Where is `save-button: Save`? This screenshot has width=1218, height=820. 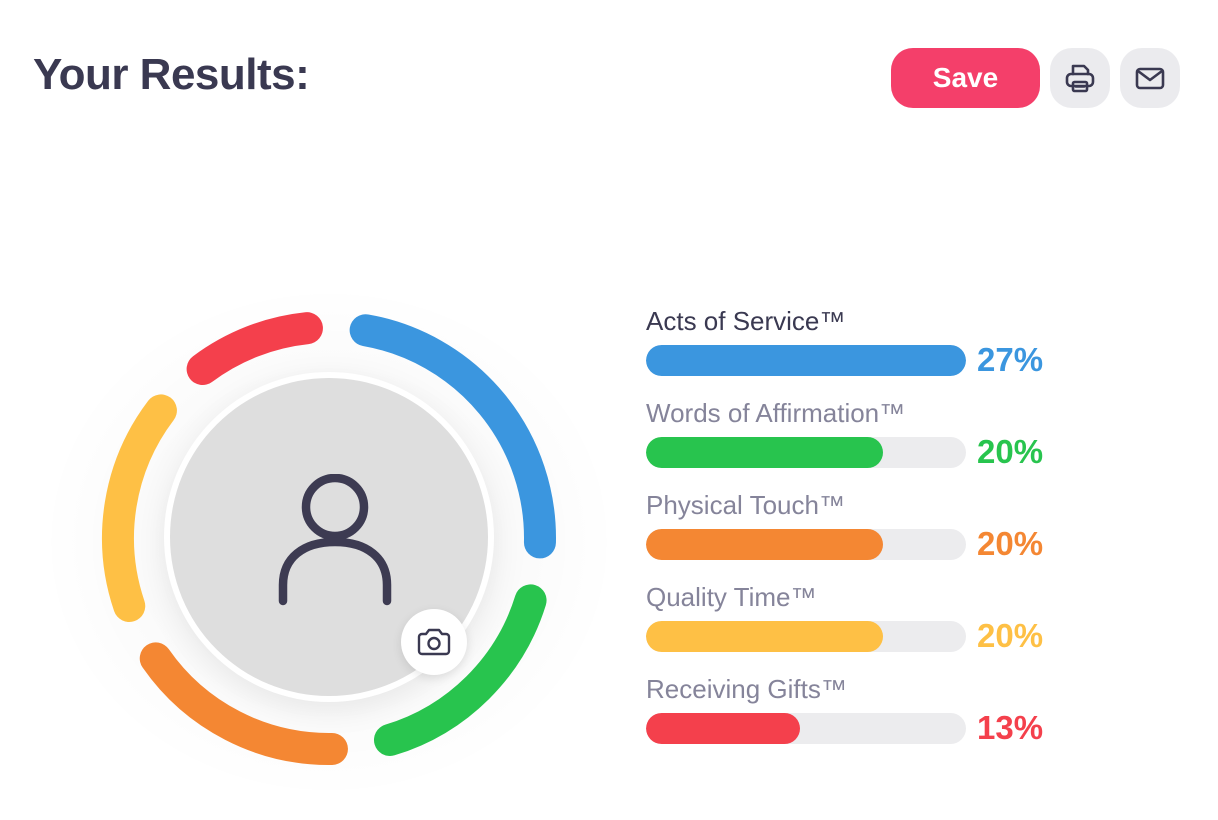
save-button: Save is located at coordinates (965, 78).